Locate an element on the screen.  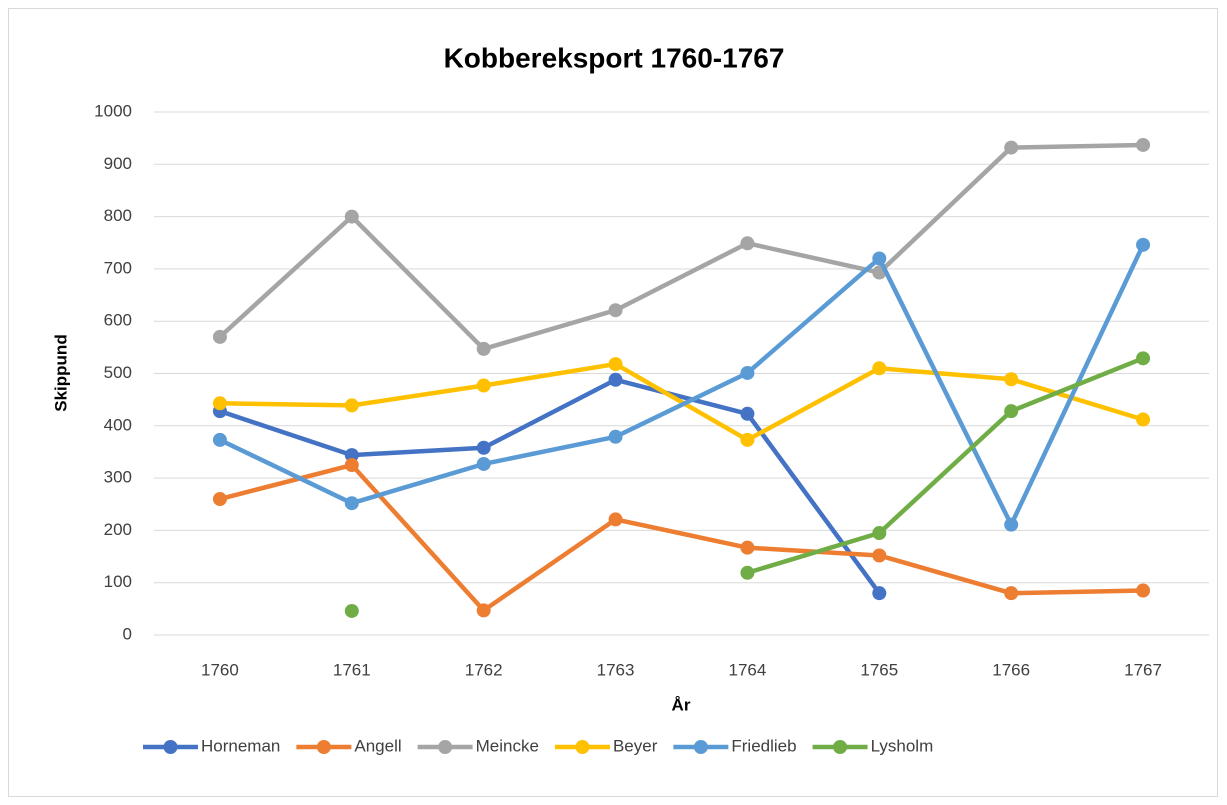
x-tick-label: 1763 is located at coordinates (616, 669).